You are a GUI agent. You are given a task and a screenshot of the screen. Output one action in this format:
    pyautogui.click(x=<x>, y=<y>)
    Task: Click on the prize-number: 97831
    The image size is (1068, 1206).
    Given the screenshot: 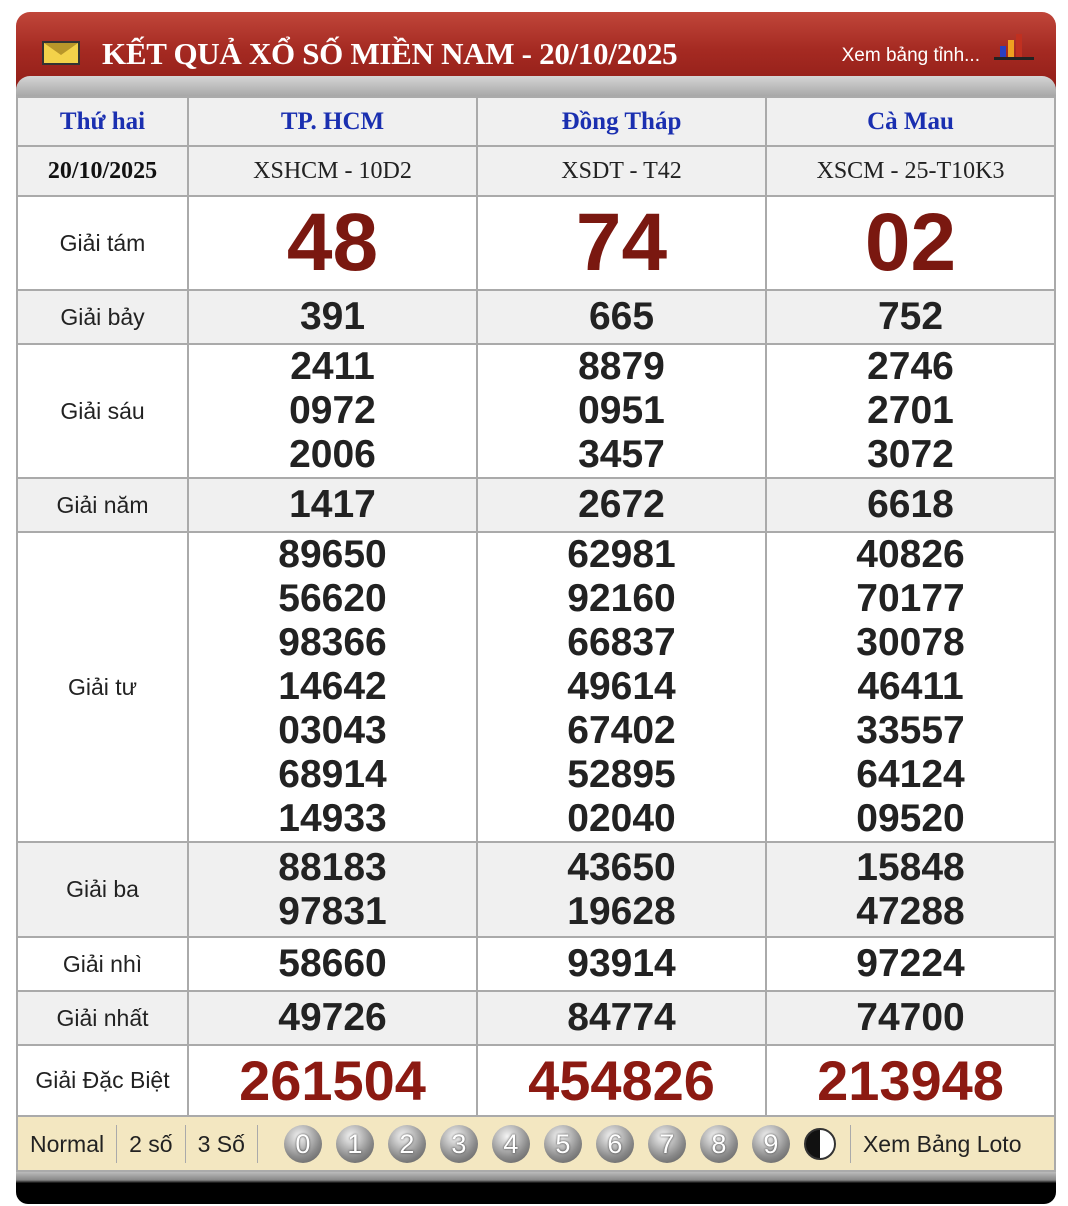 What is the action you would take?
    pyautogui.click(x=332, y=911)
    